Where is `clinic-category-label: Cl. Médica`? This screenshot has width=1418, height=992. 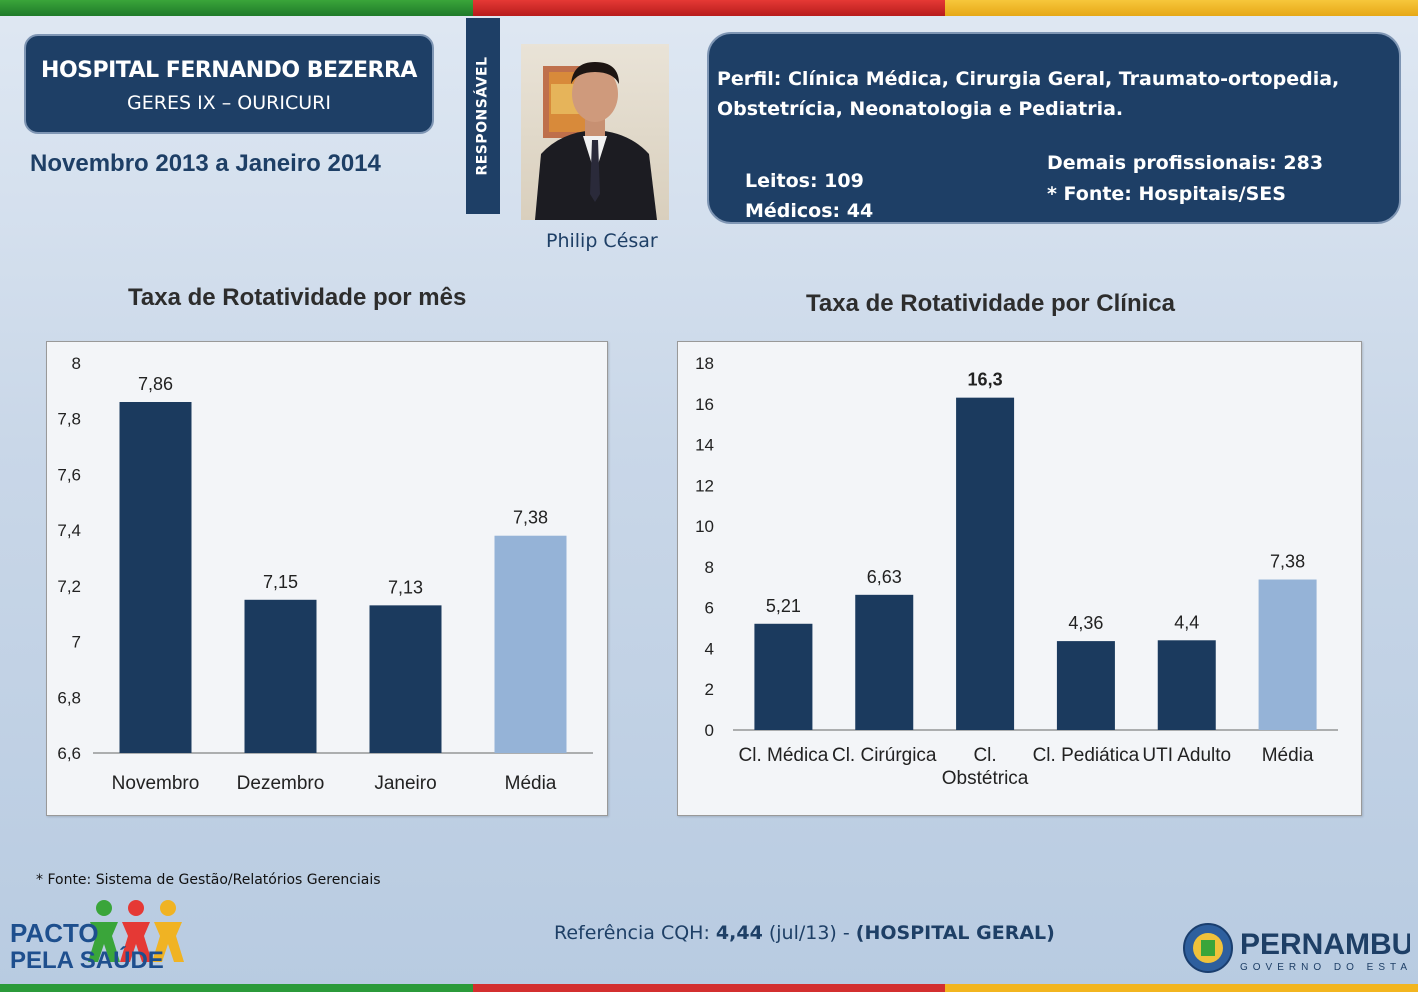
clinic-category-label: Cl. Médica is located at coordinates (784, 755).